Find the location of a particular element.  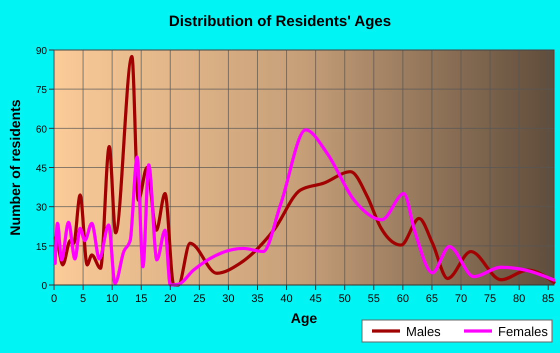

y-tick-label: 60 is located at coordinates (42, 130).